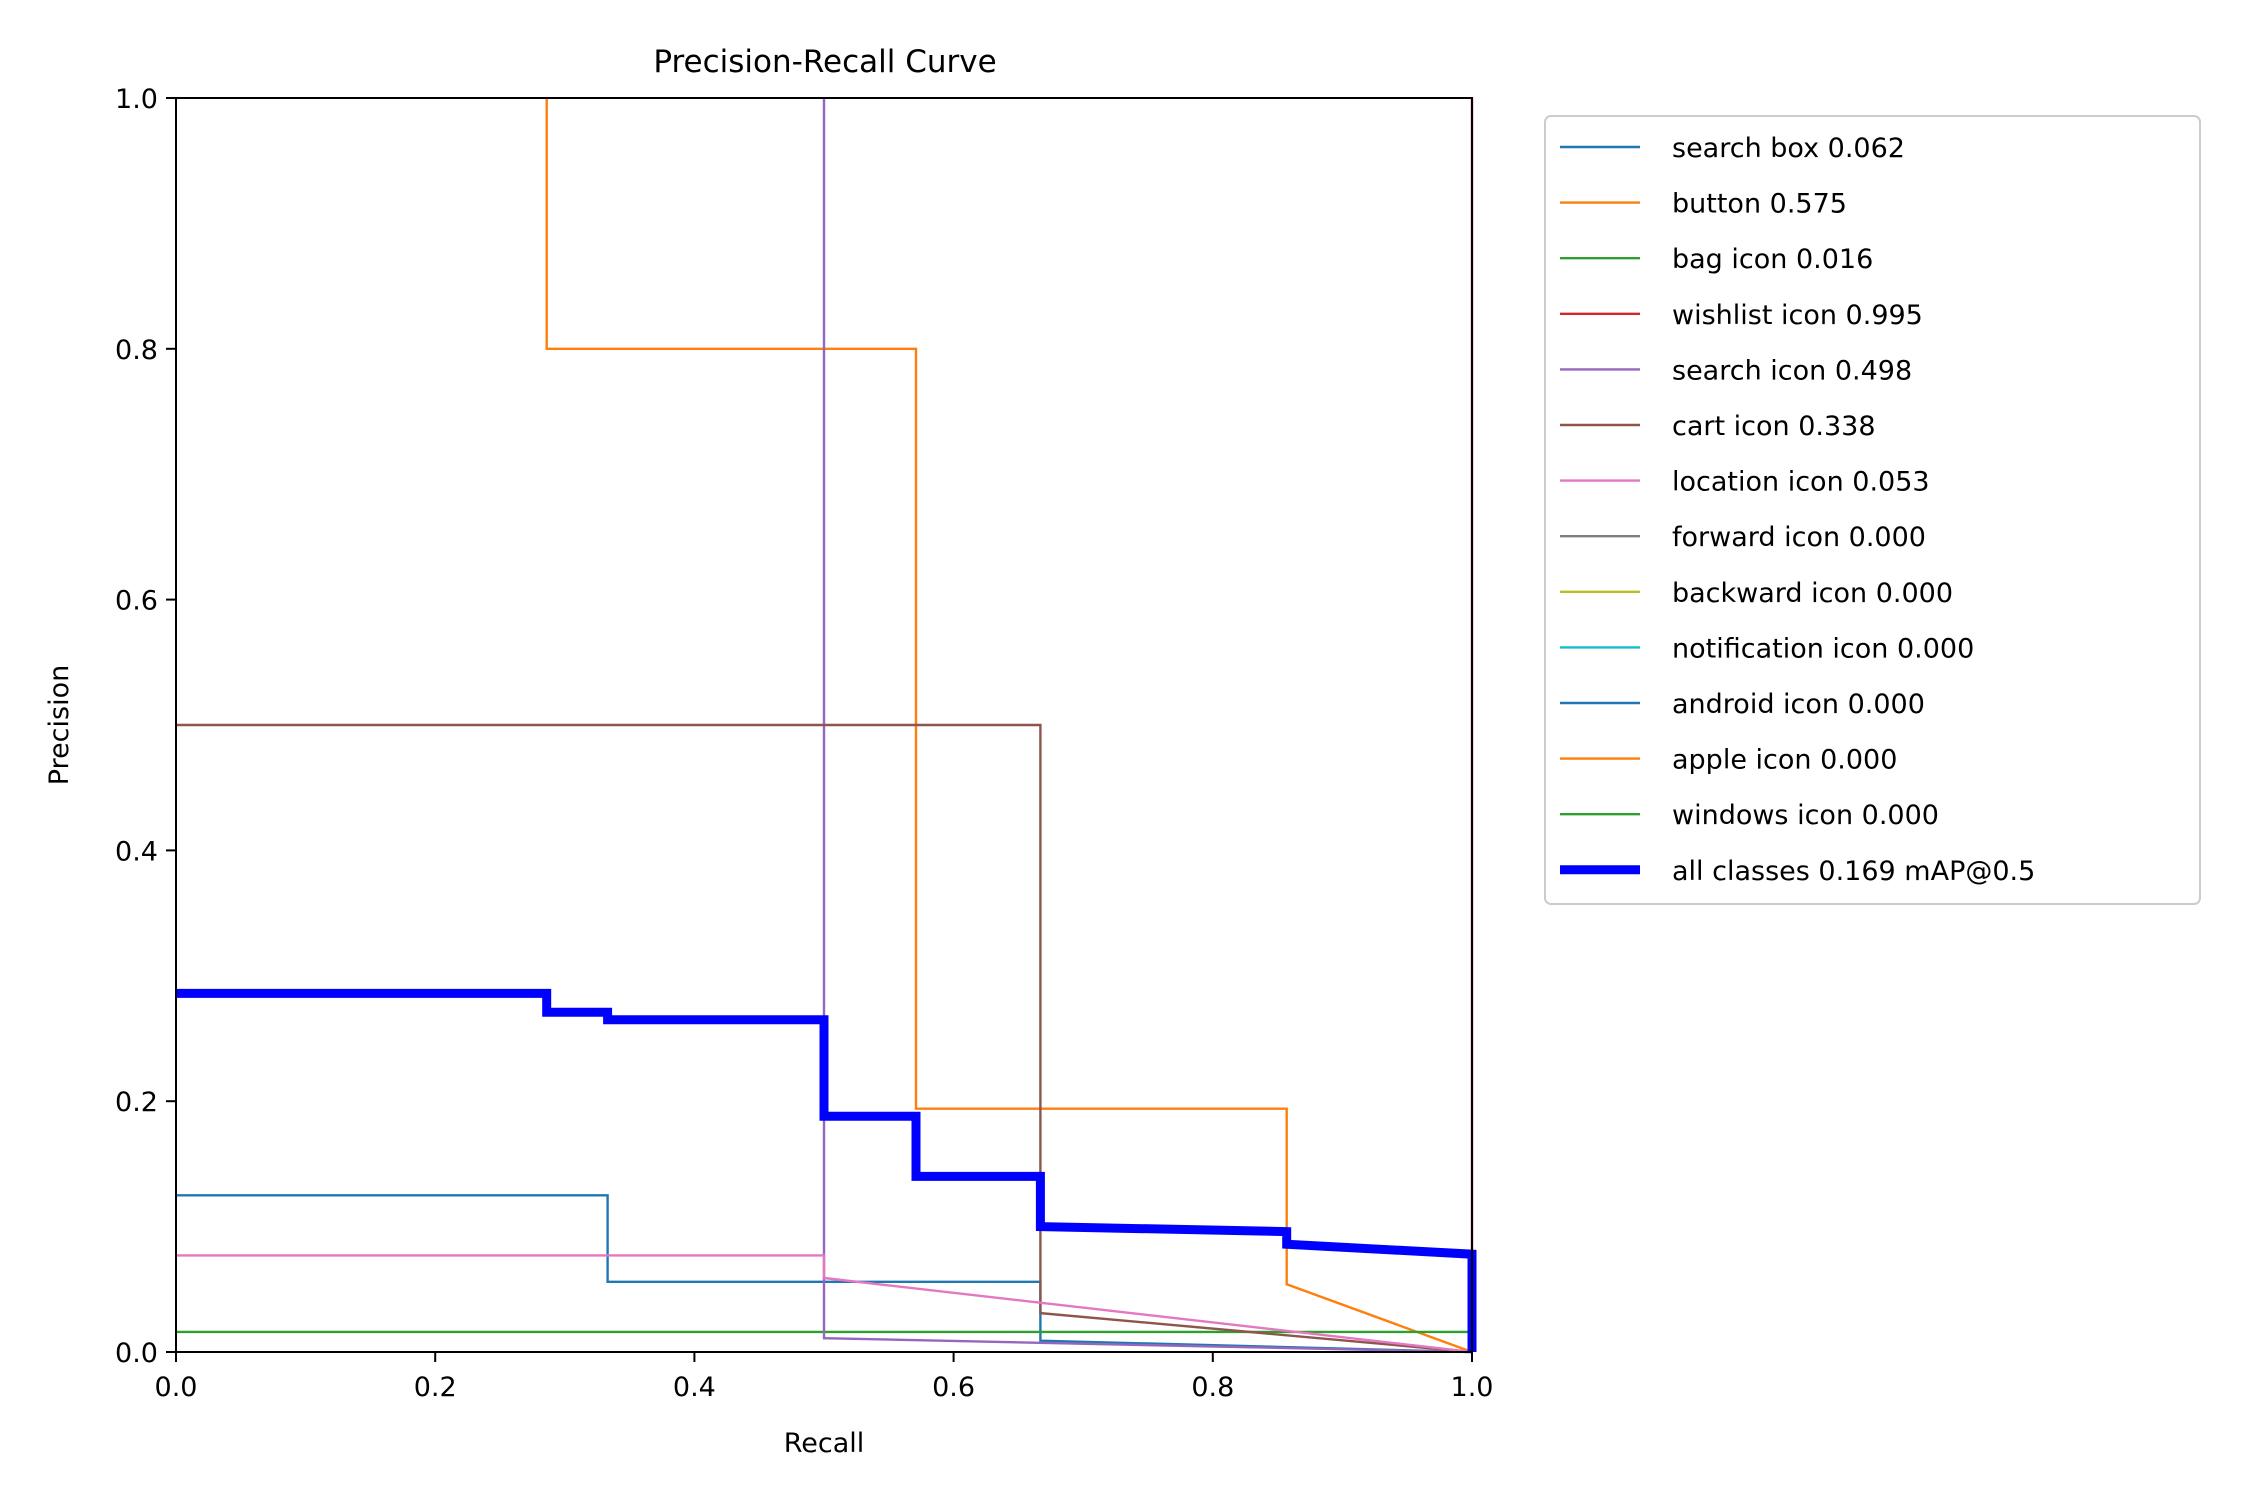 The height and width of the screenshot is (1500, 2250). Describe the element at coordinates (1774, 426) in the screenshot. I see `legend-label-5: cart icon 0.338` at that location.